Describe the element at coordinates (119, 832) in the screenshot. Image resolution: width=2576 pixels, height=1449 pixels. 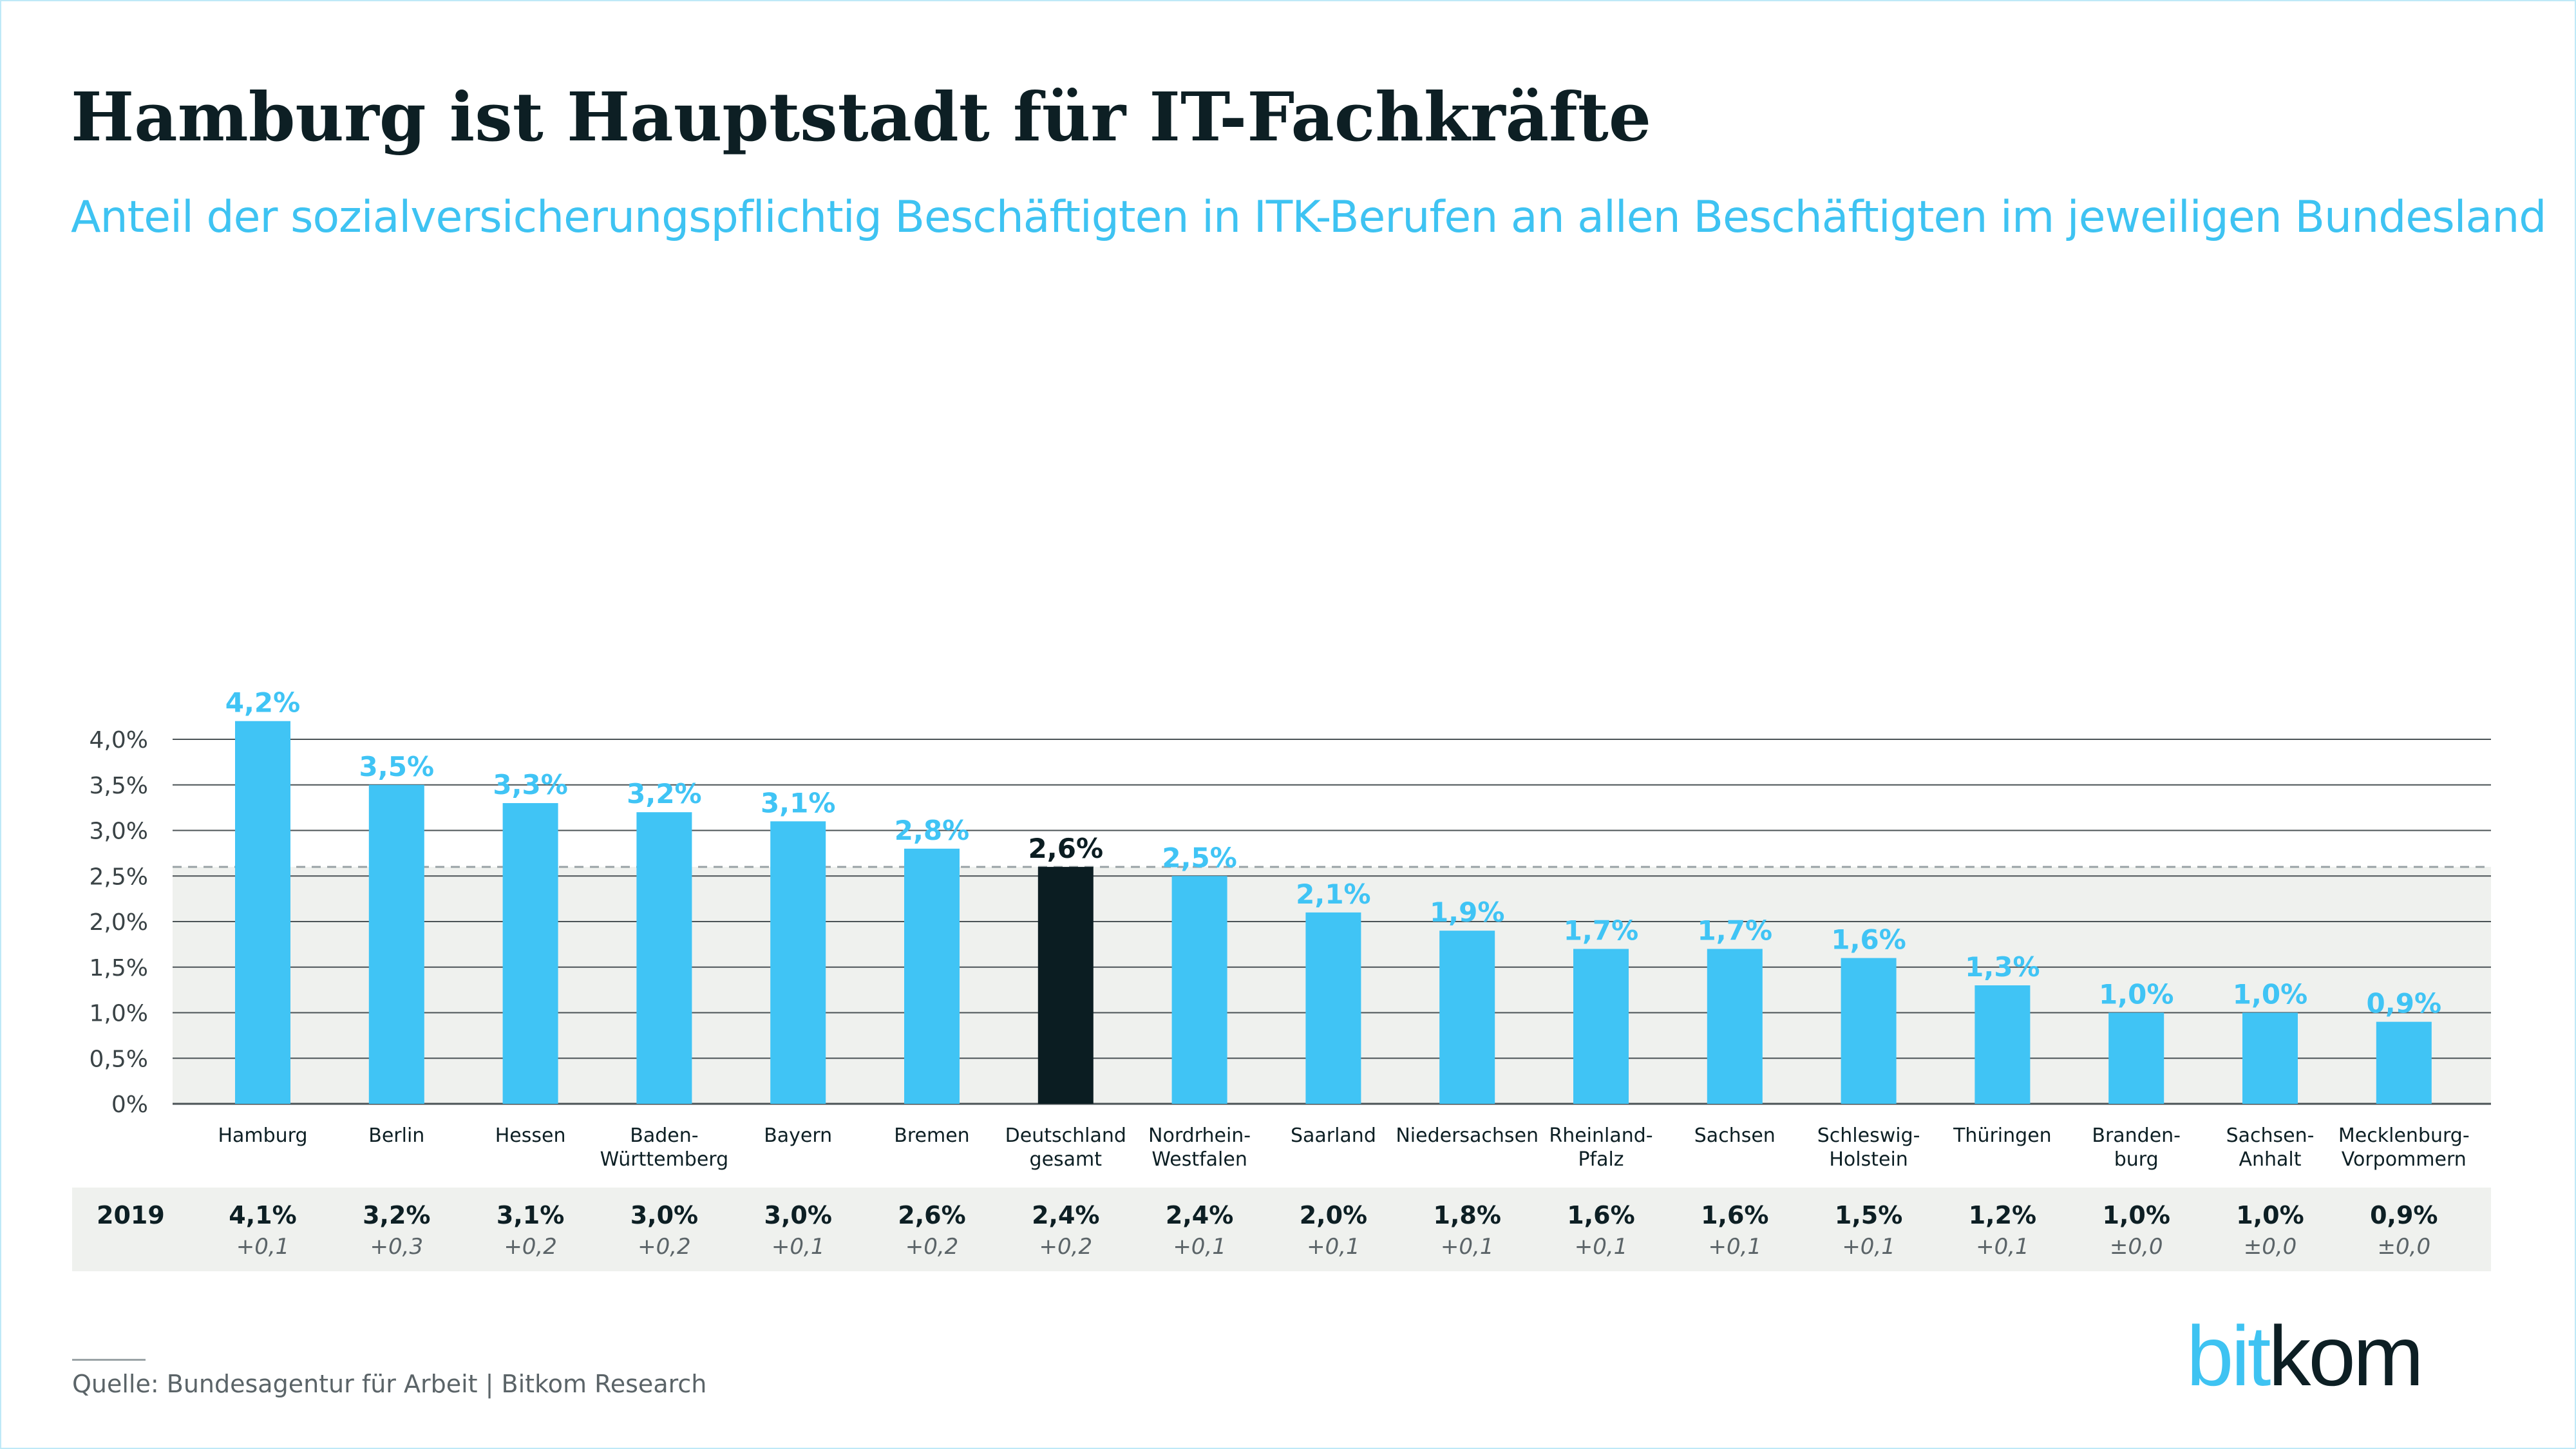
I see `y-tick-label: 3,0%` at that location.